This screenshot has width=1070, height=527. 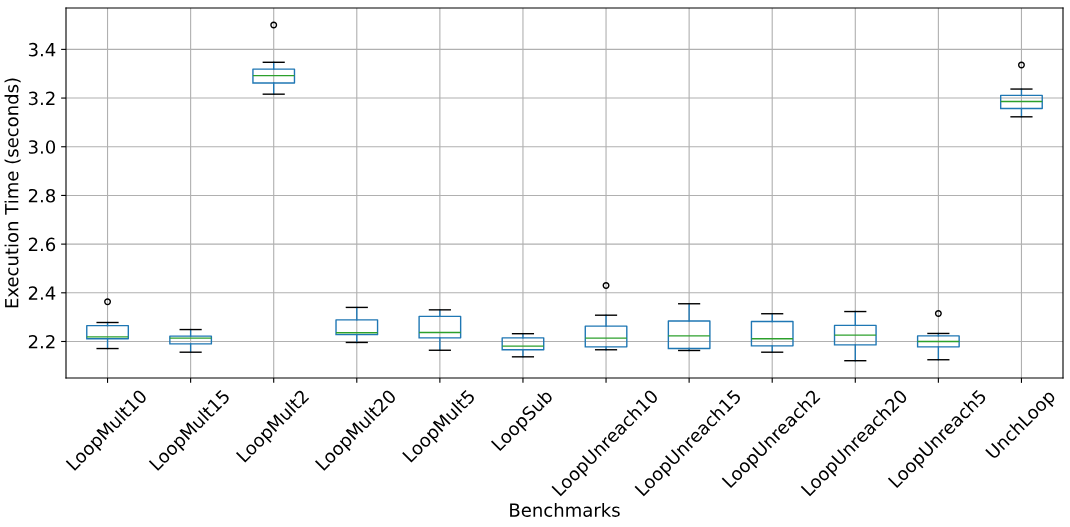 I want to click on y-tick-label: 3.2, so click(x=41, y=98).